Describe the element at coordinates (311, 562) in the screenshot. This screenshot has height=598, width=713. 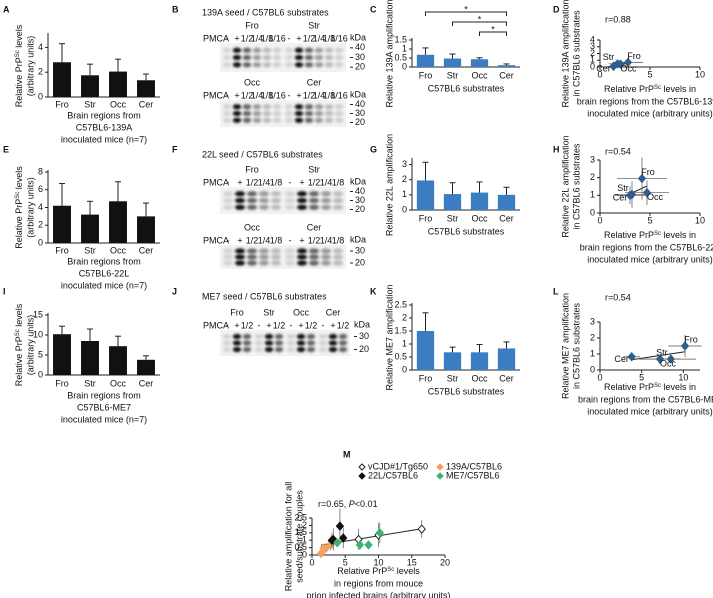
I see `x-tick-label: 0` at that location.